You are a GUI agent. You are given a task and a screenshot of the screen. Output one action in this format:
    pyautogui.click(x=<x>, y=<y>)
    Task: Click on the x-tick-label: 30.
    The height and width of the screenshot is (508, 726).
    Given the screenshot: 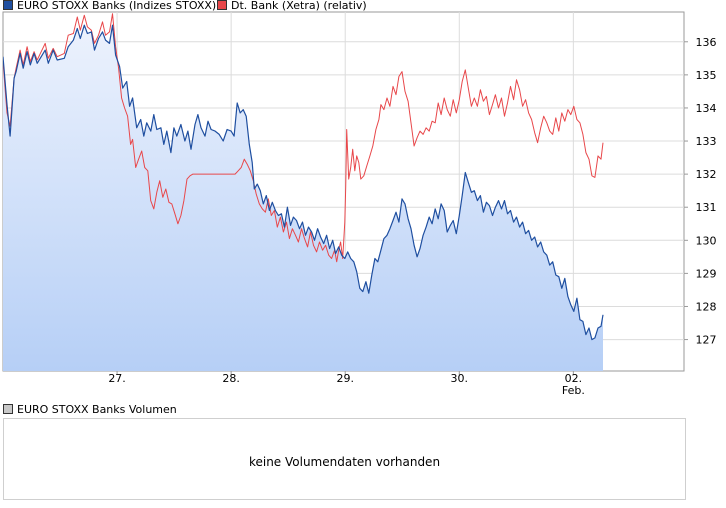 What is the action you would take?
    pyautogui.click(x=460, y=378)
    